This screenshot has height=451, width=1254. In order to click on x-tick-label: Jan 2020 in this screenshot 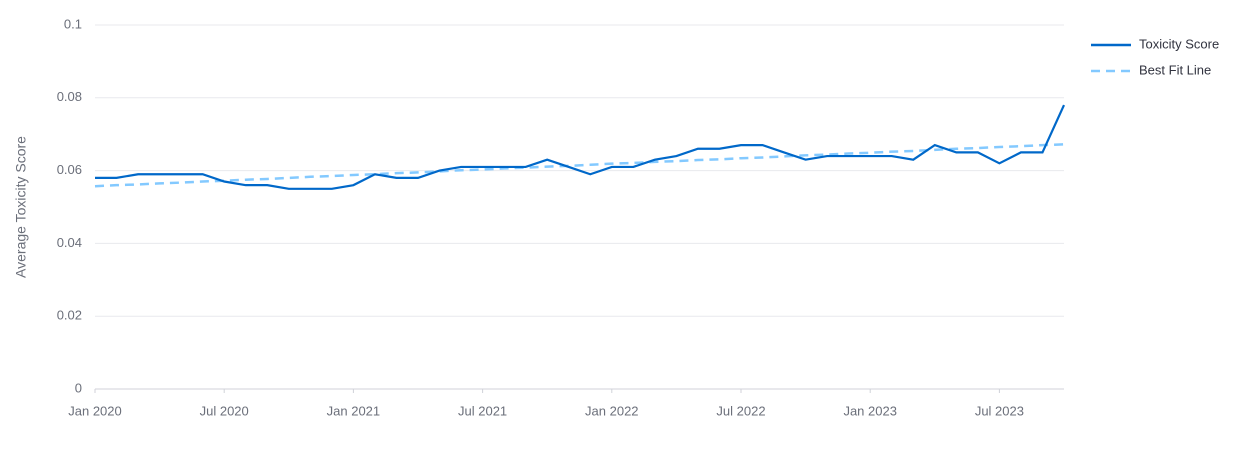, I will do `click(95, 410)`.